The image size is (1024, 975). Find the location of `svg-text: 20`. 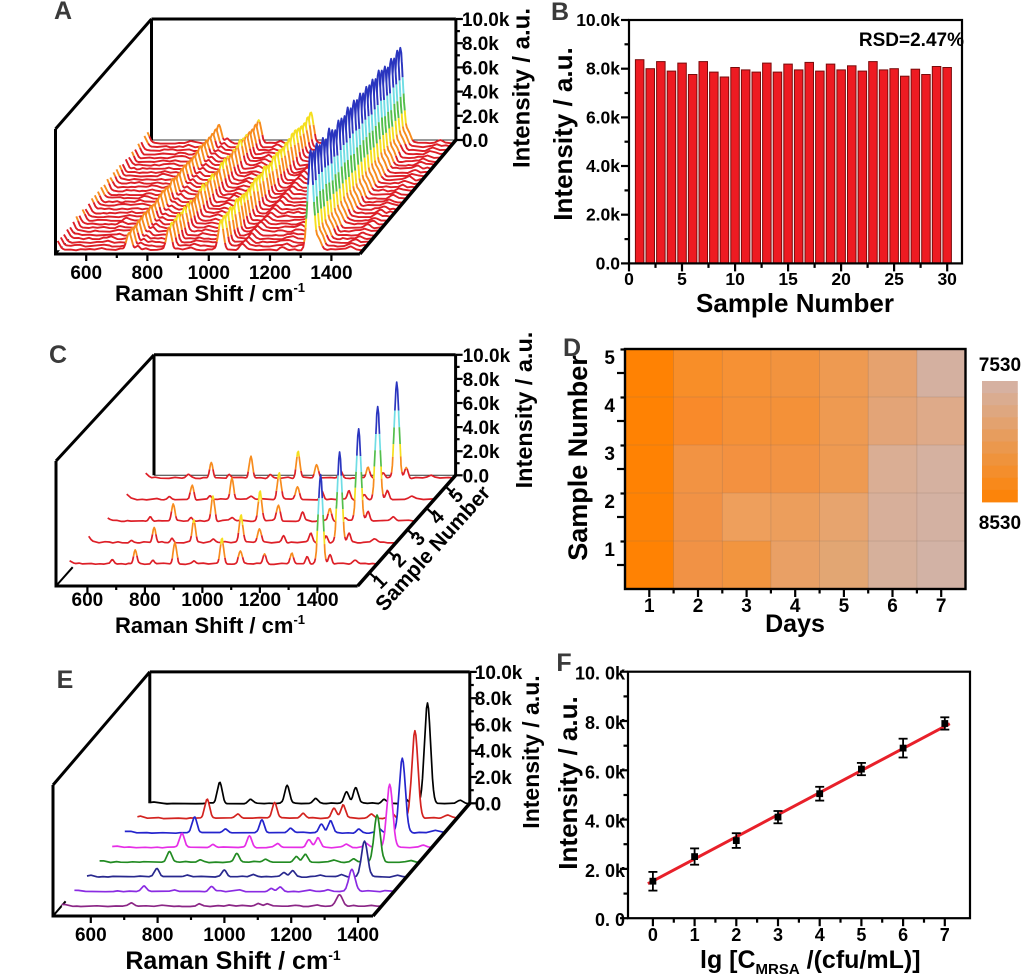

svg-text: 20 is located at coordinates (841, 279).